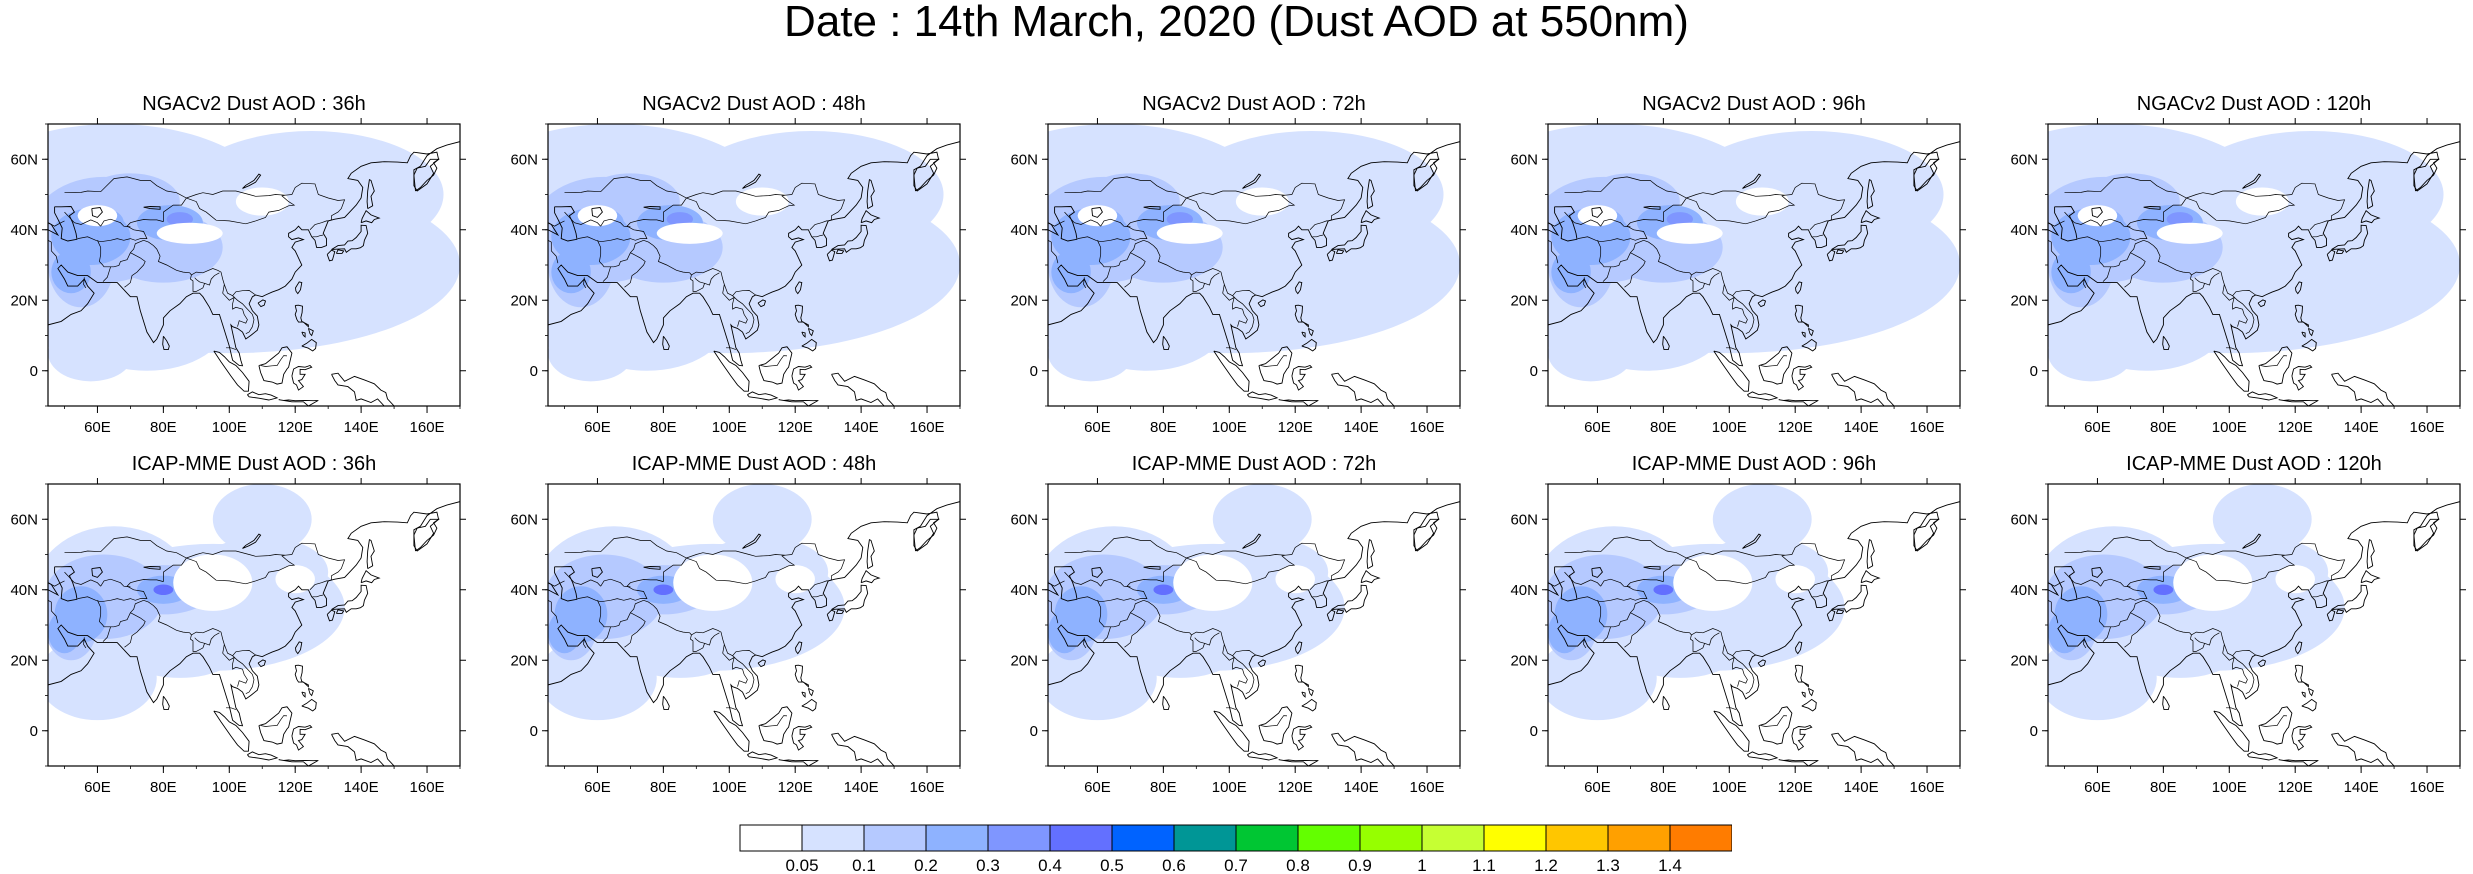 The width and height of the screenshot is (2473, 874). Describe the element at coordinates (254, 104) in the screenshot. I see `panel-title: NGACv2 Dust AOD : 36h` at that location.